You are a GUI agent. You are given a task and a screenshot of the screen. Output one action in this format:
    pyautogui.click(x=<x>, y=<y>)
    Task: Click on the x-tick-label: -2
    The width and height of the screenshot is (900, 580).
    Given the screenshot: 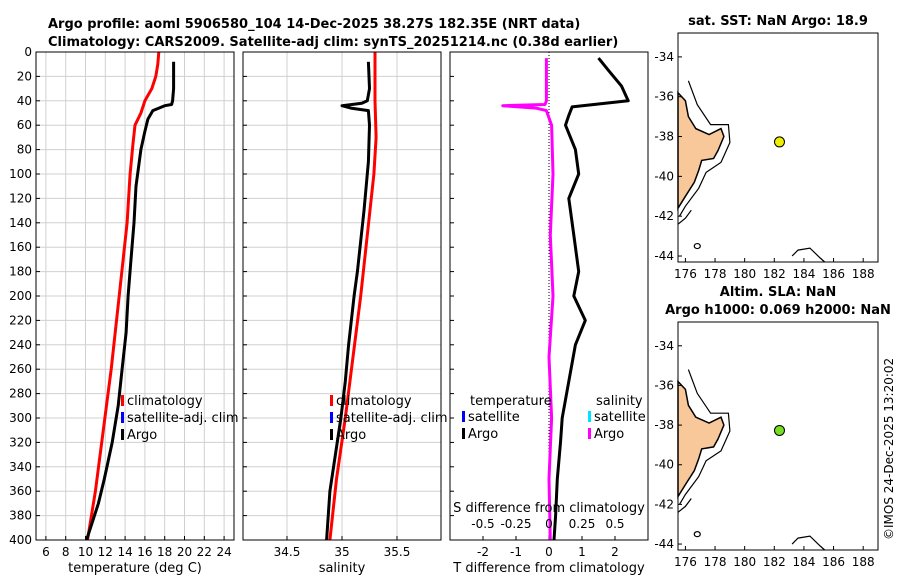 What is the action you would take?
    pyautogui.click(x=483, y=552)
    